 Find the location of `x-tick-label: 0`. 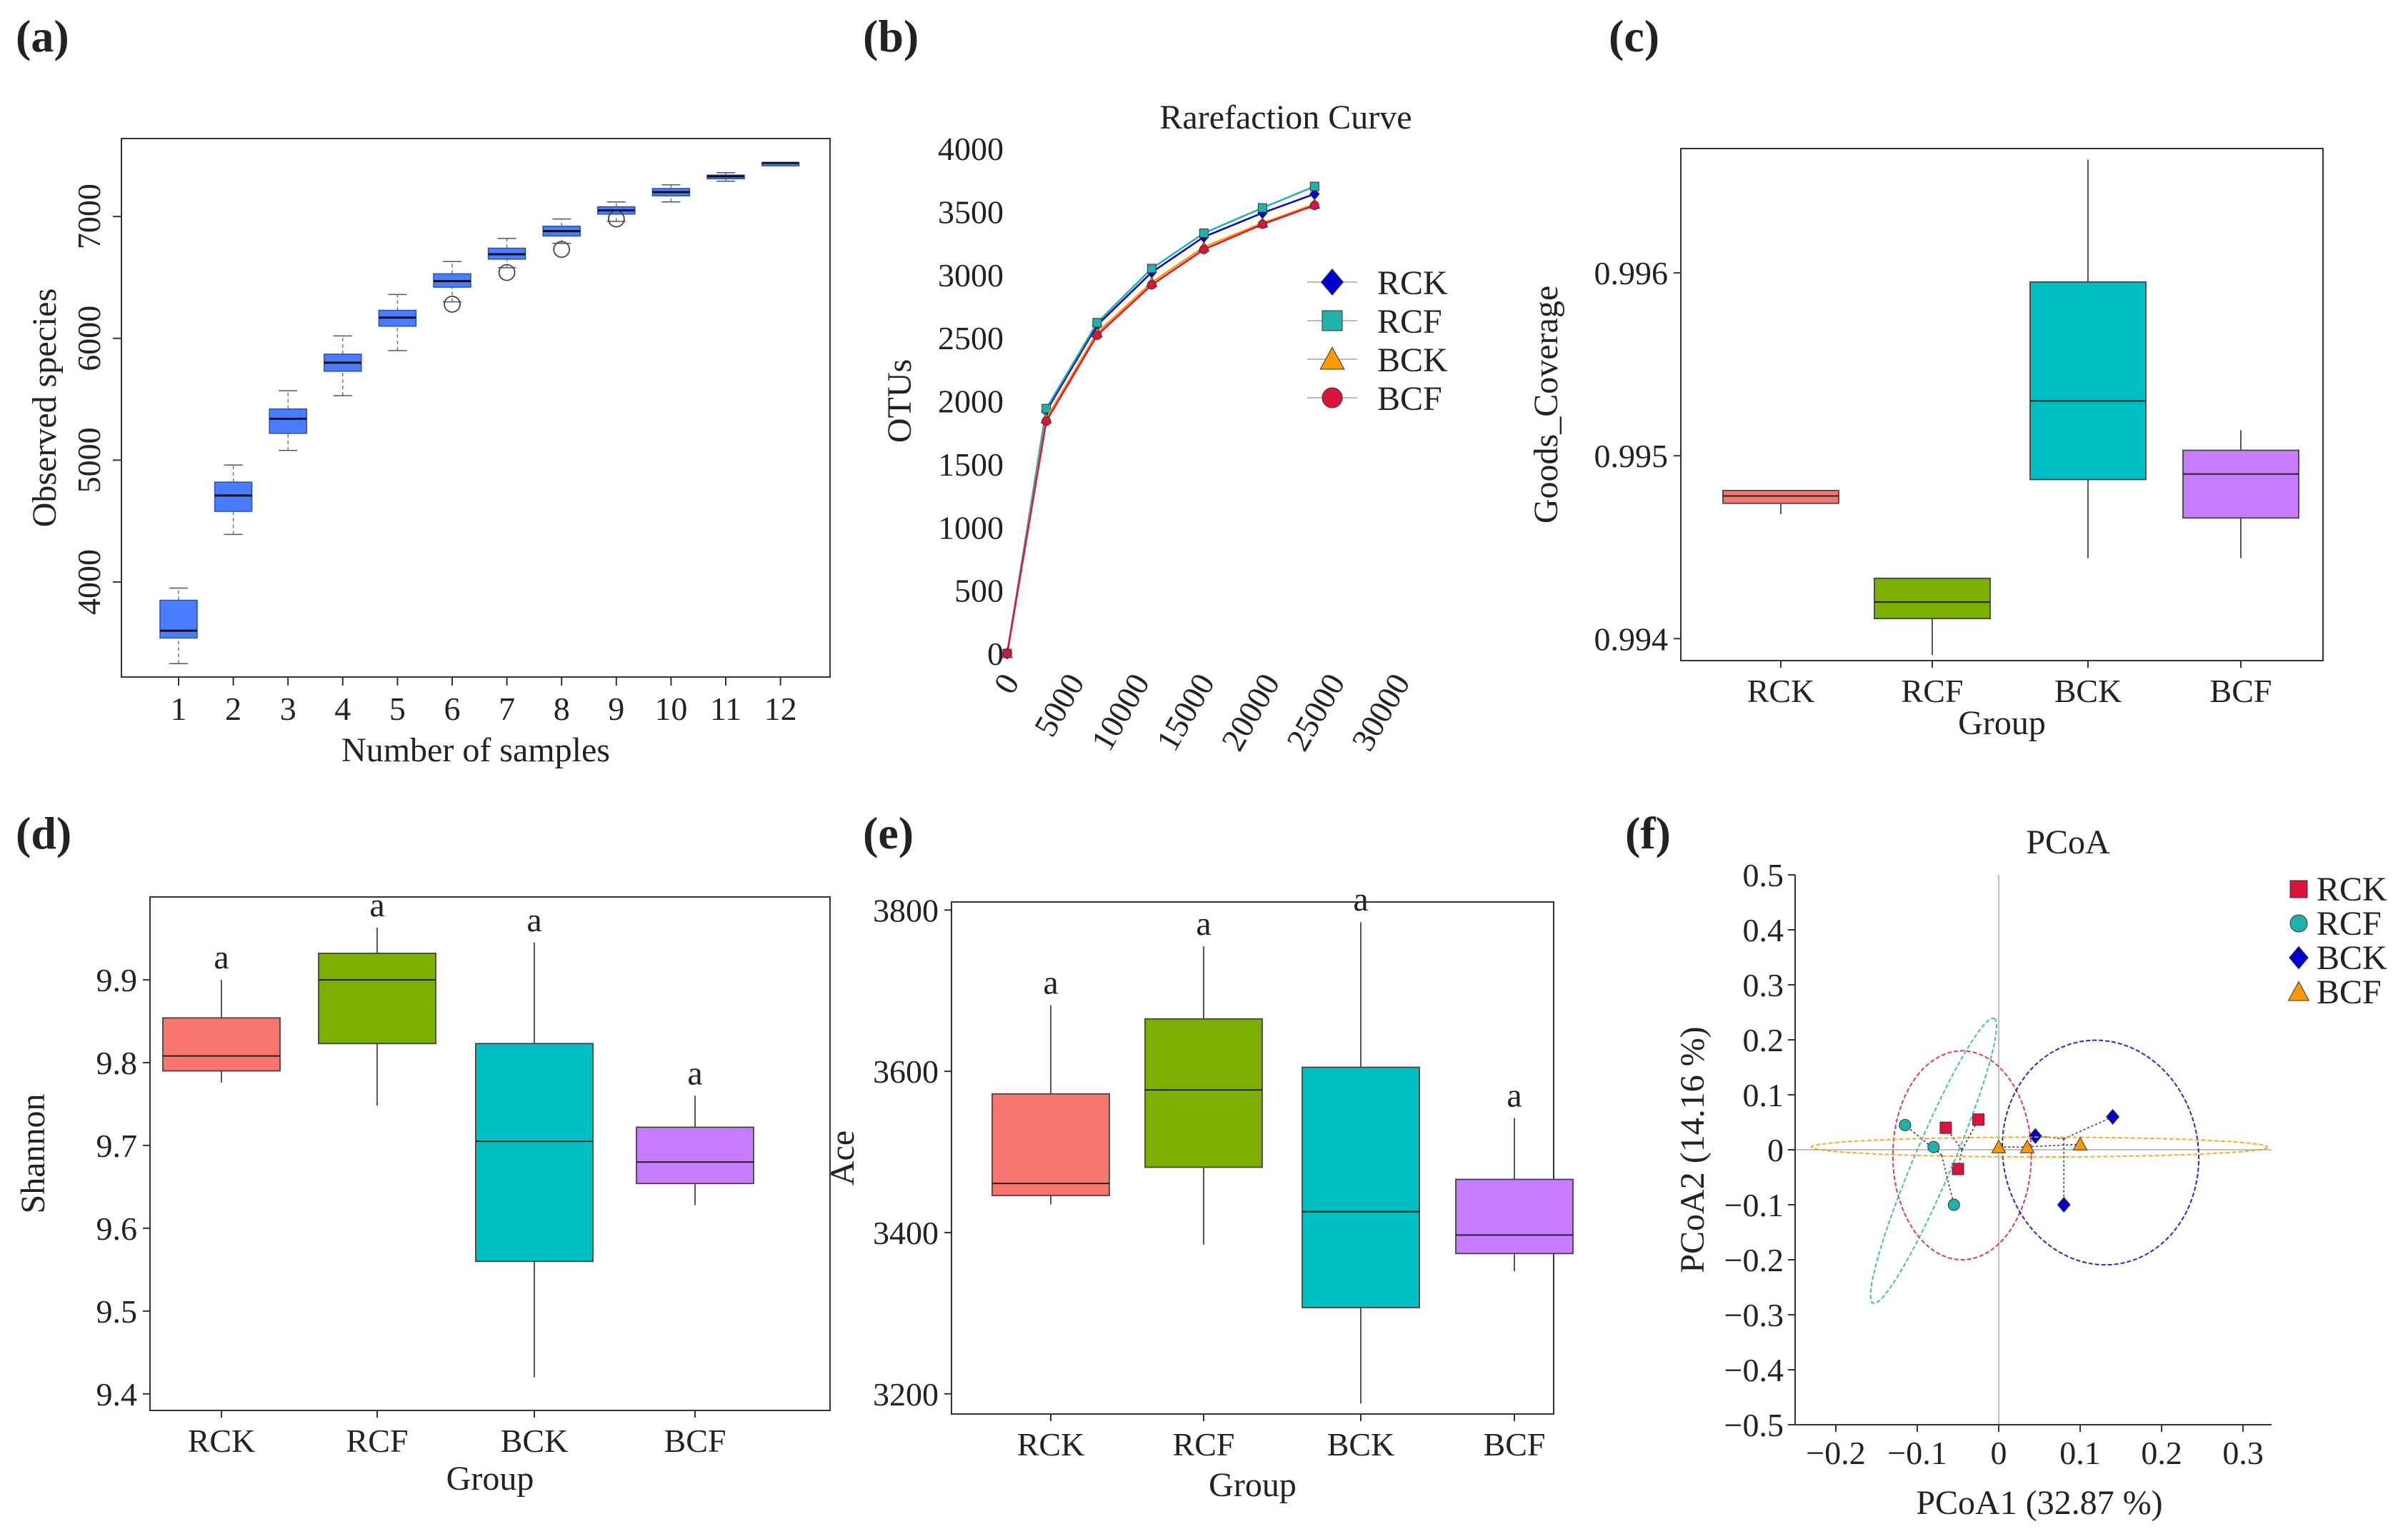

x-tick-label: 0 is located at coordinates (1999, 1453).